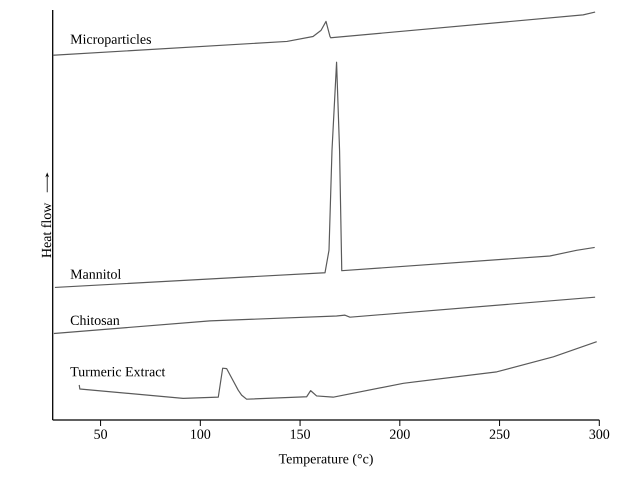  I want to click on x-tick-label: 150, so click(300, 434).